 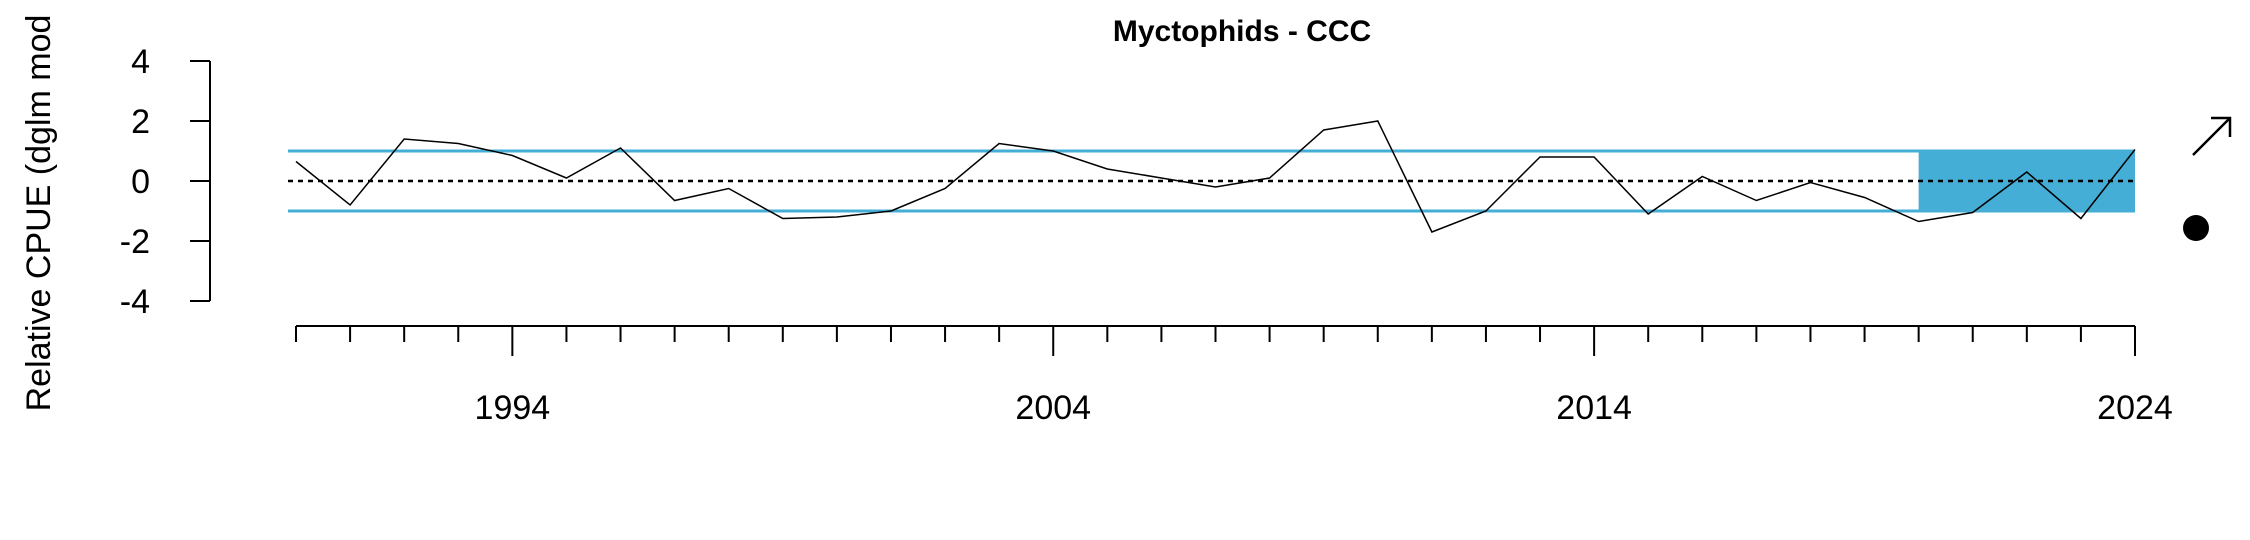 I want to click on y-tick-label: 0, so click(x=140, y=182).